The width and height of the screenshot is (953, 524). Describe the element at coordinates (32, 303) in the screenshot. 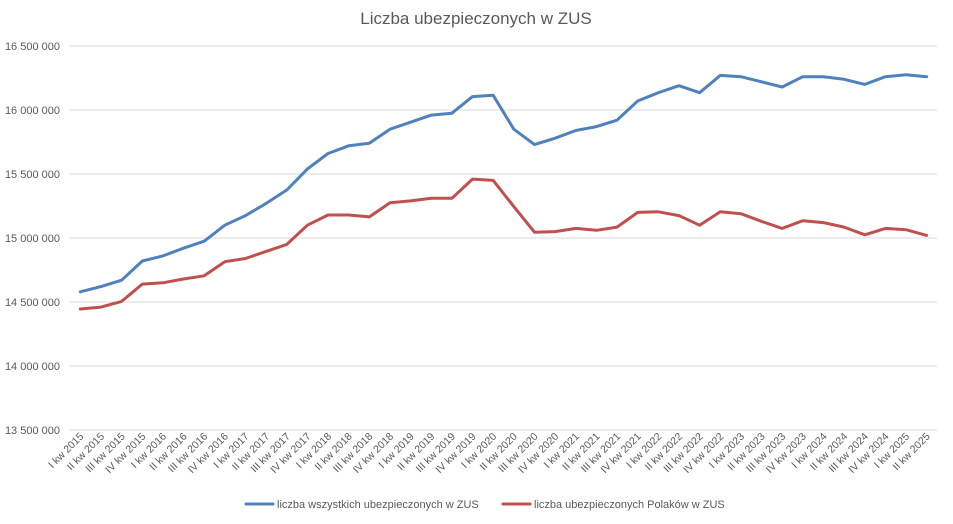

I see `y-tick-label: 14 500 000` at that location.